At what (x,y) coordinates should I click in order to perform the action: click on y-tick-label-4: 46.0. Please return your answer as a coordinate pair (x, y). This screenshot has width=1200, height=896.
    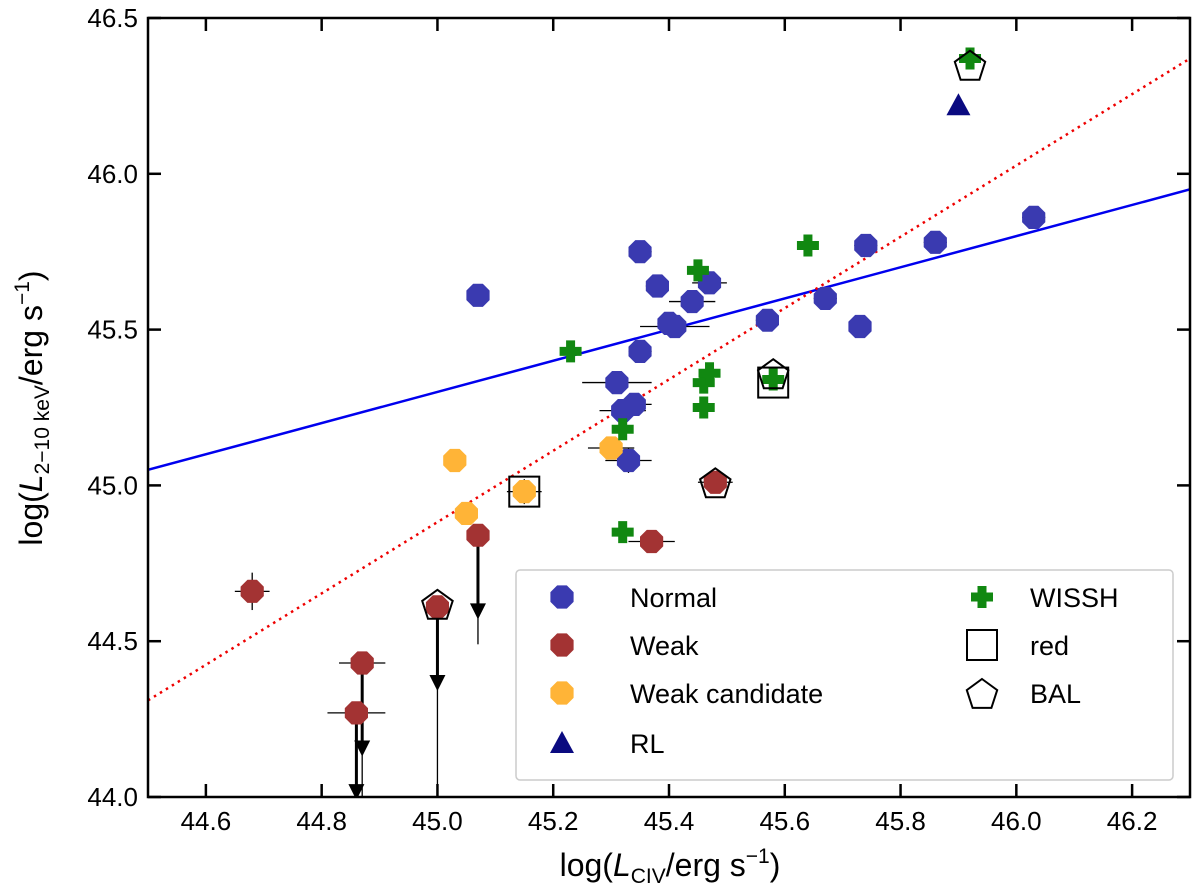
    Looking at the image, I should click on (112, 174).